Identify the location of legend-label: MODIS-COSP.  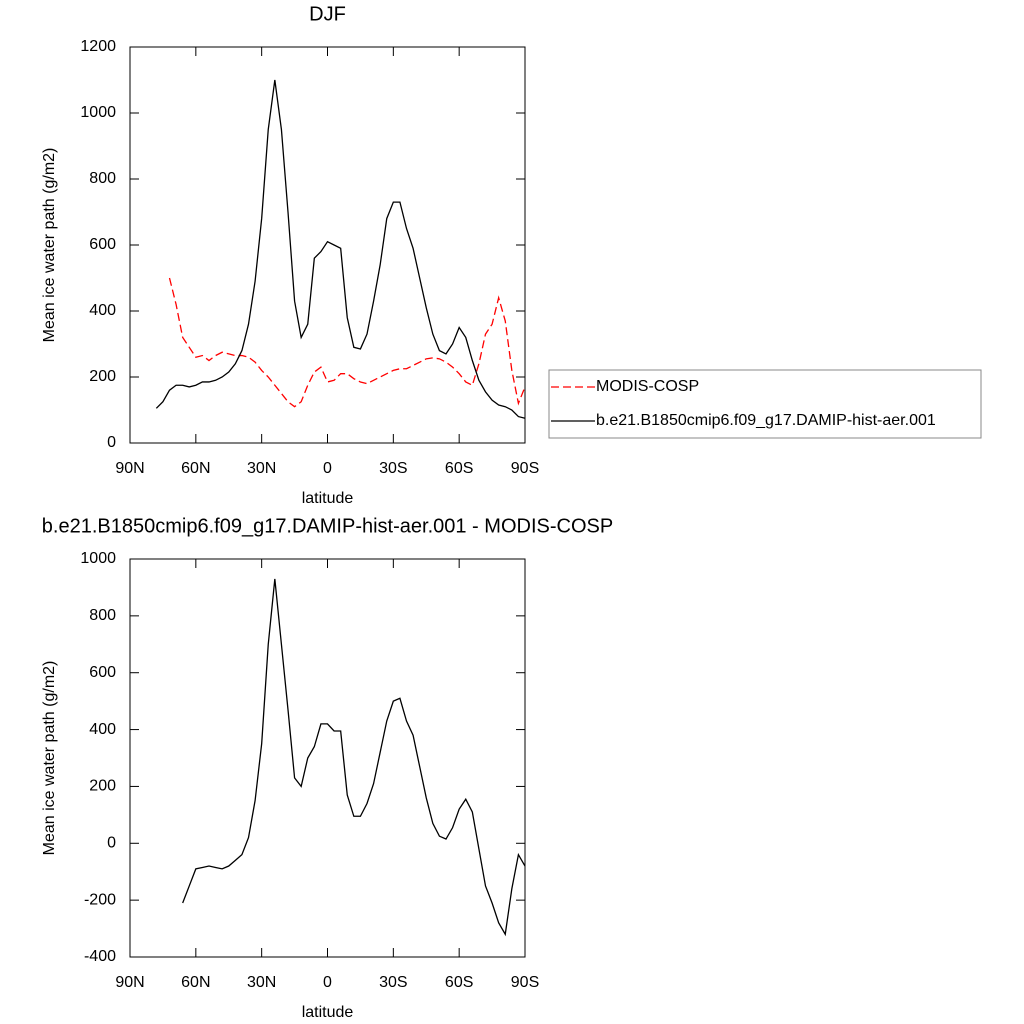
(647, 386).